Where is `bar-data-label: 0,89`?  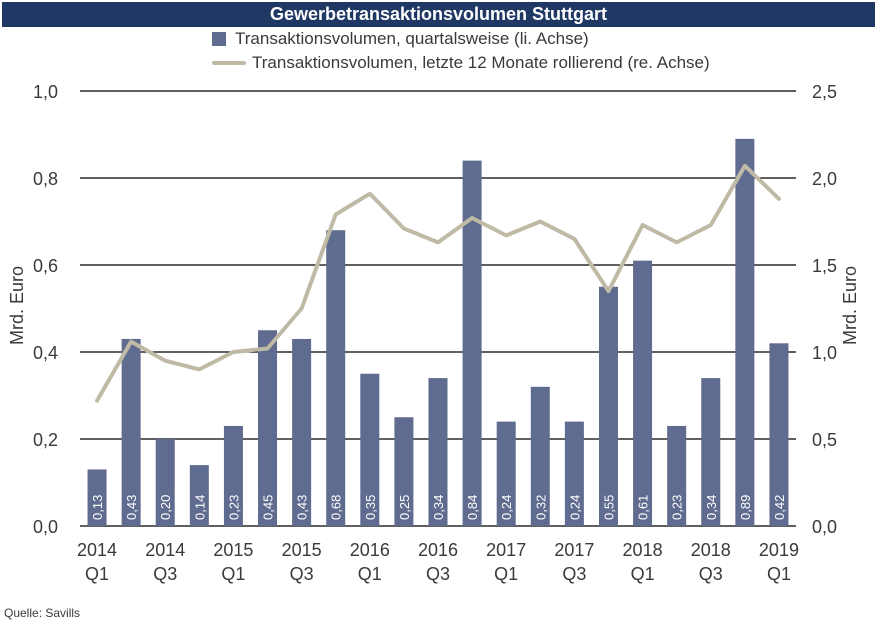 bar-data-label: 0,89 is located at coordinates (745, 507).